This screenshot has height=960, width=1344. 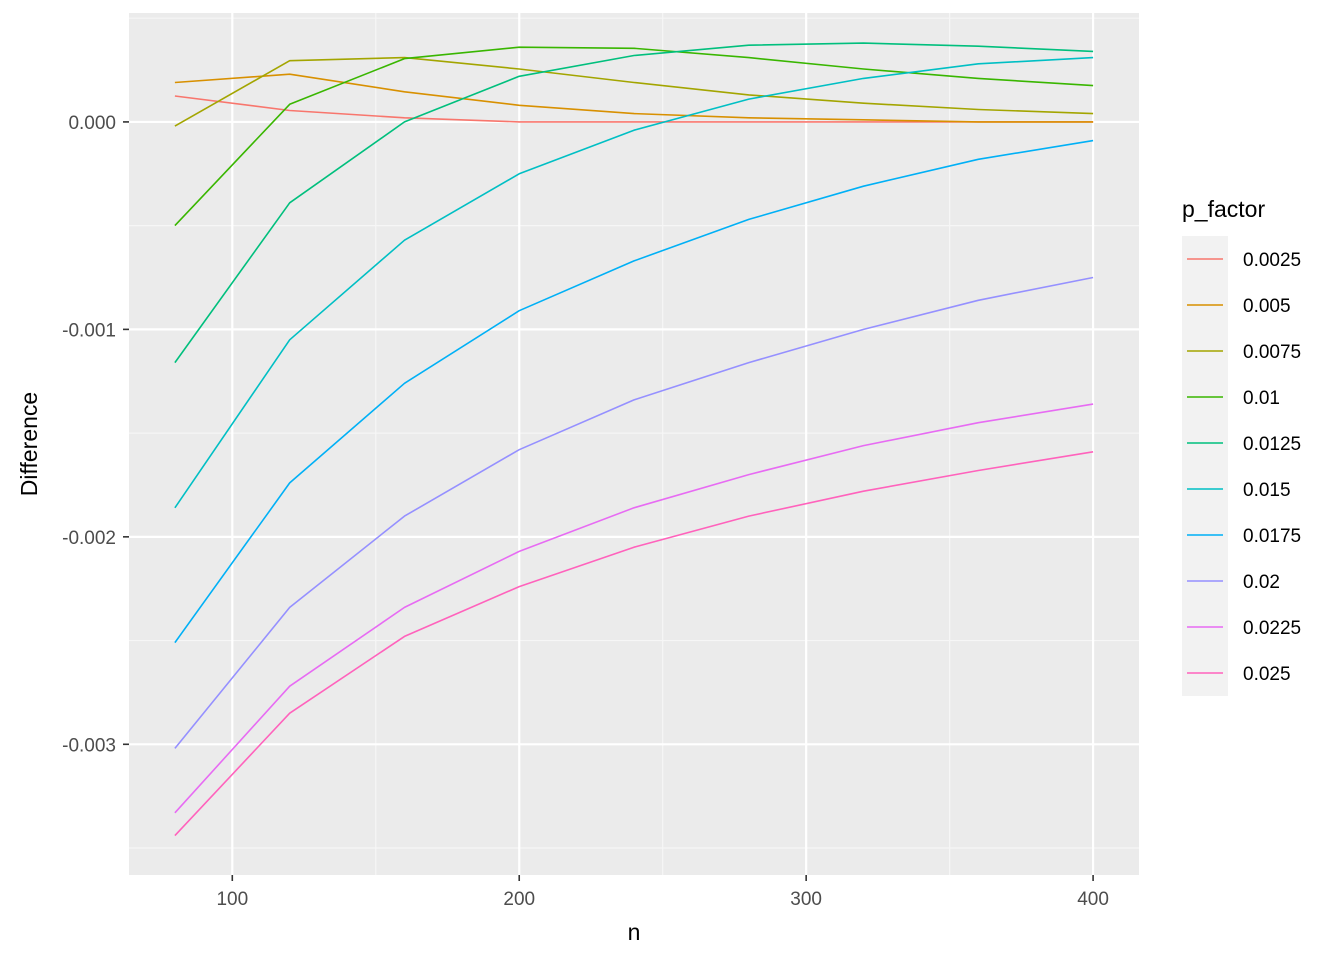 I want to click on legend-item-5: 0.015, so click(x=1239, y=490).